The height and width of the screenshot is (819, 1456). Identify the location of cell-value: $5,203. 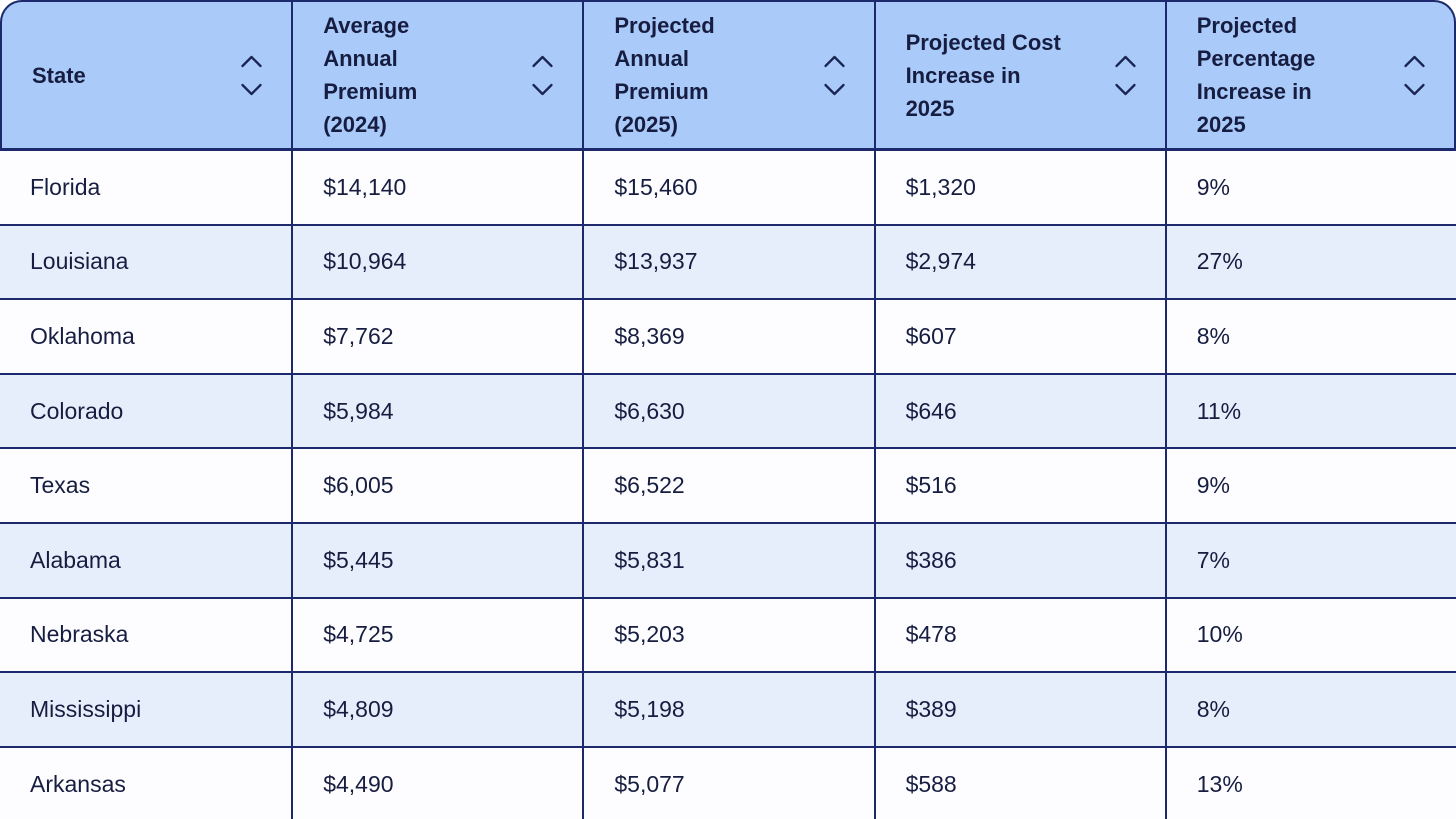
(728, 636).